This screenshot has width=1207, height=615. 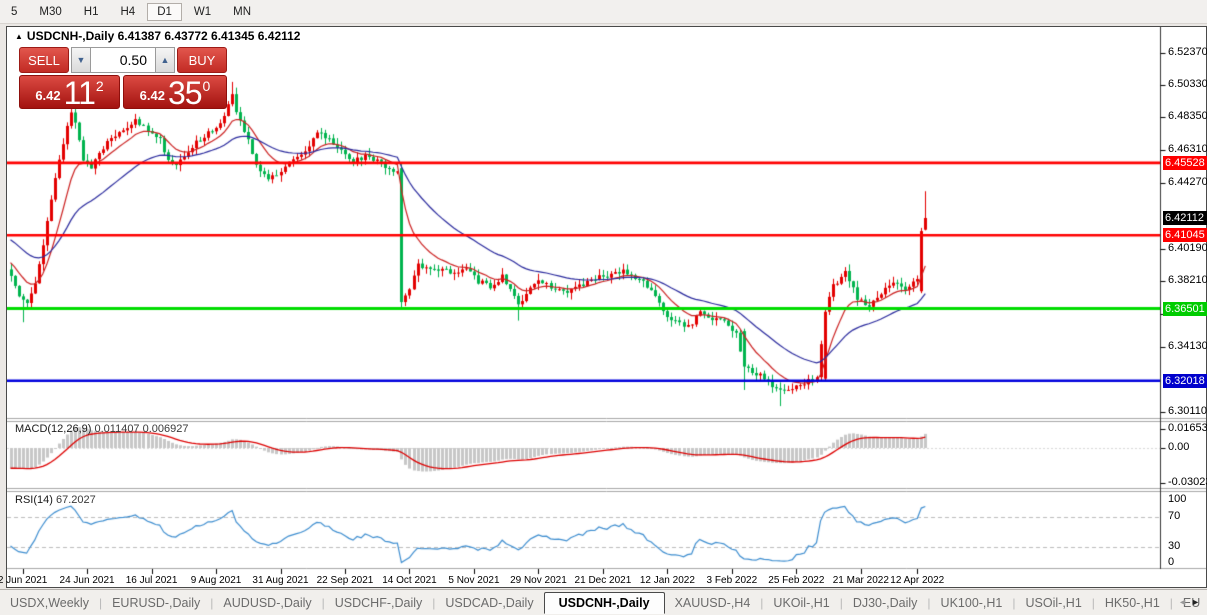 I want to click on volume-decrease-button: ▼, so click(x=81, y=60).